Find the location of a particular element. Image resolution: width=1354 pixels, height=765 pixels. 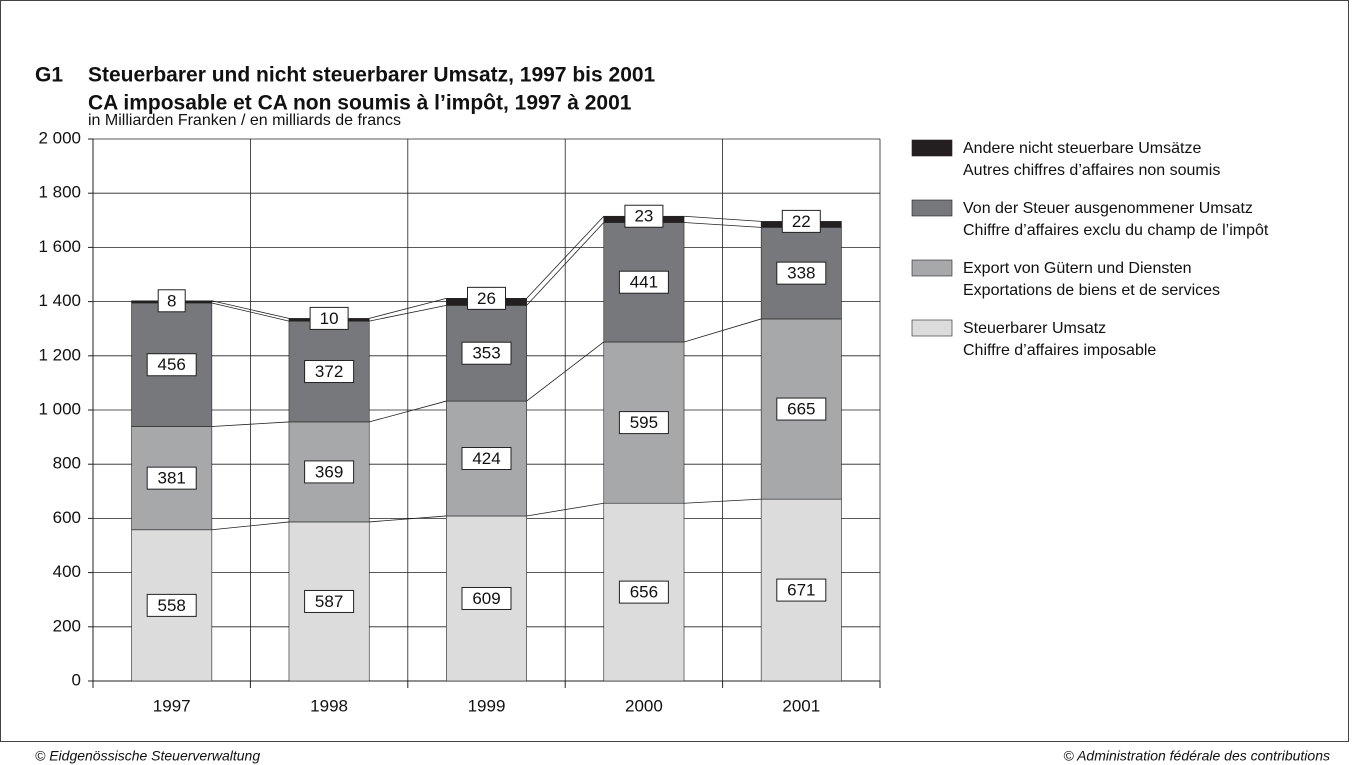

data-label: 456 is located at coordinates (172, 364).